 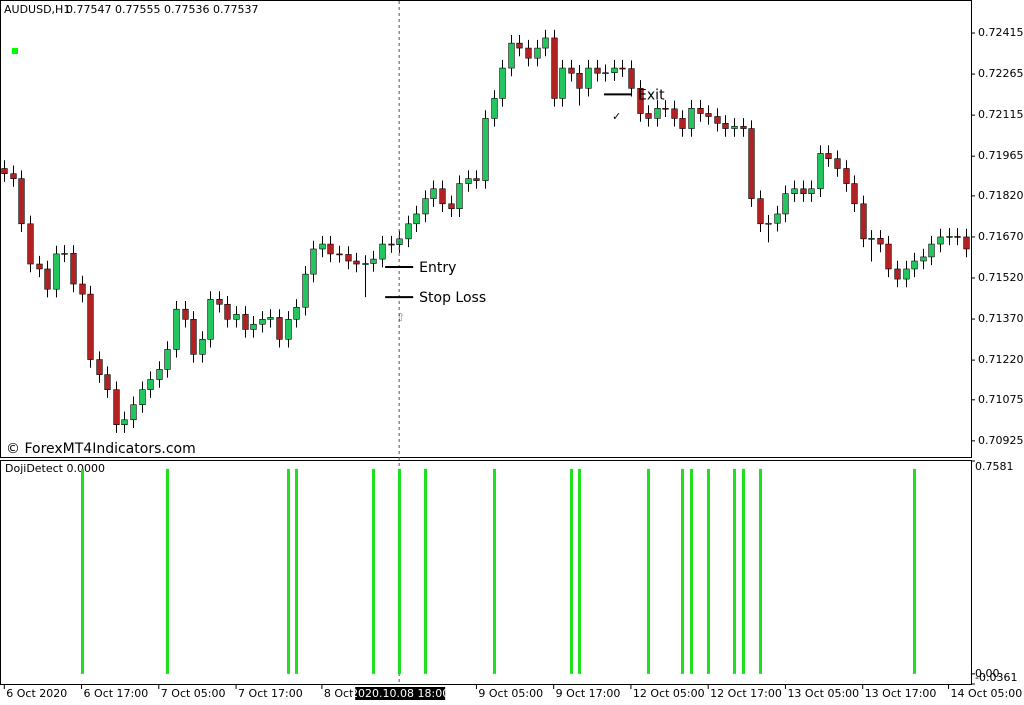 I want to click on quote: 0.77555, so click(x=138, y=9).